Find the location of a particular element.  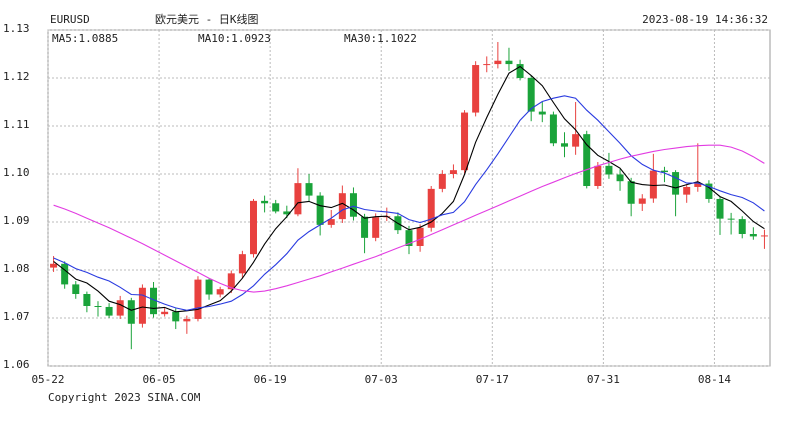

legend-label: MA30:1.1022 is located at coordinates (380, 38).